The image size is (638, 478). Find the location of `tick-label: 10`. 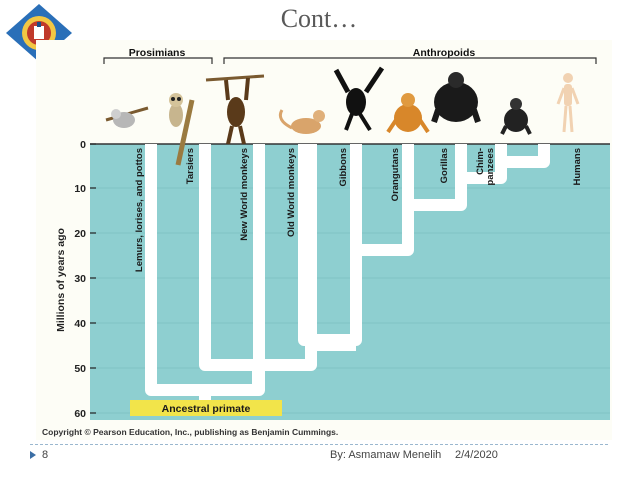

tick-label: 10 is located at coordinates (80, 189).